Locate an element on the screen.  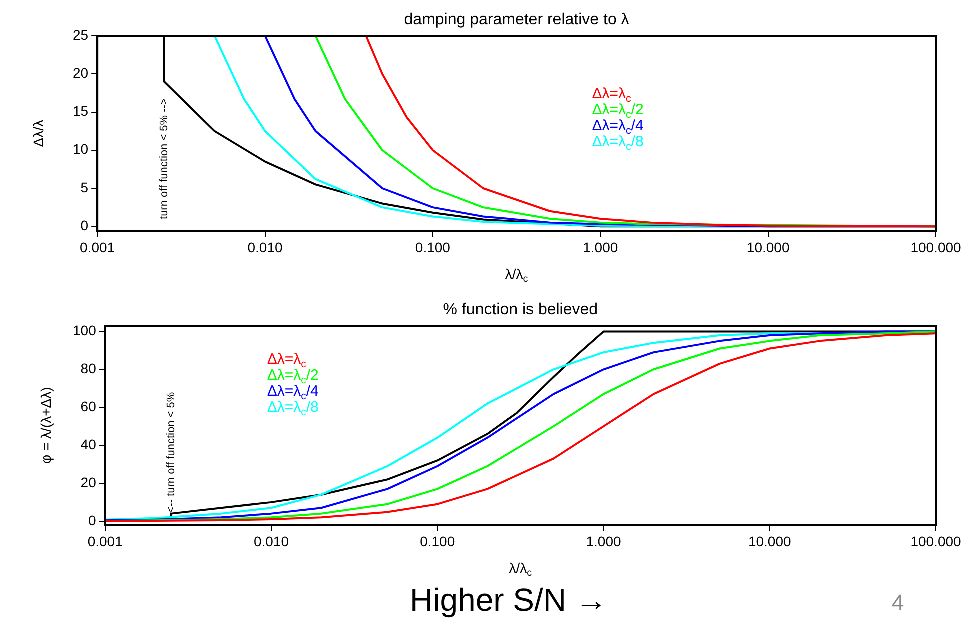
y-tick-label: 100 is located at coordinates (85, 330).